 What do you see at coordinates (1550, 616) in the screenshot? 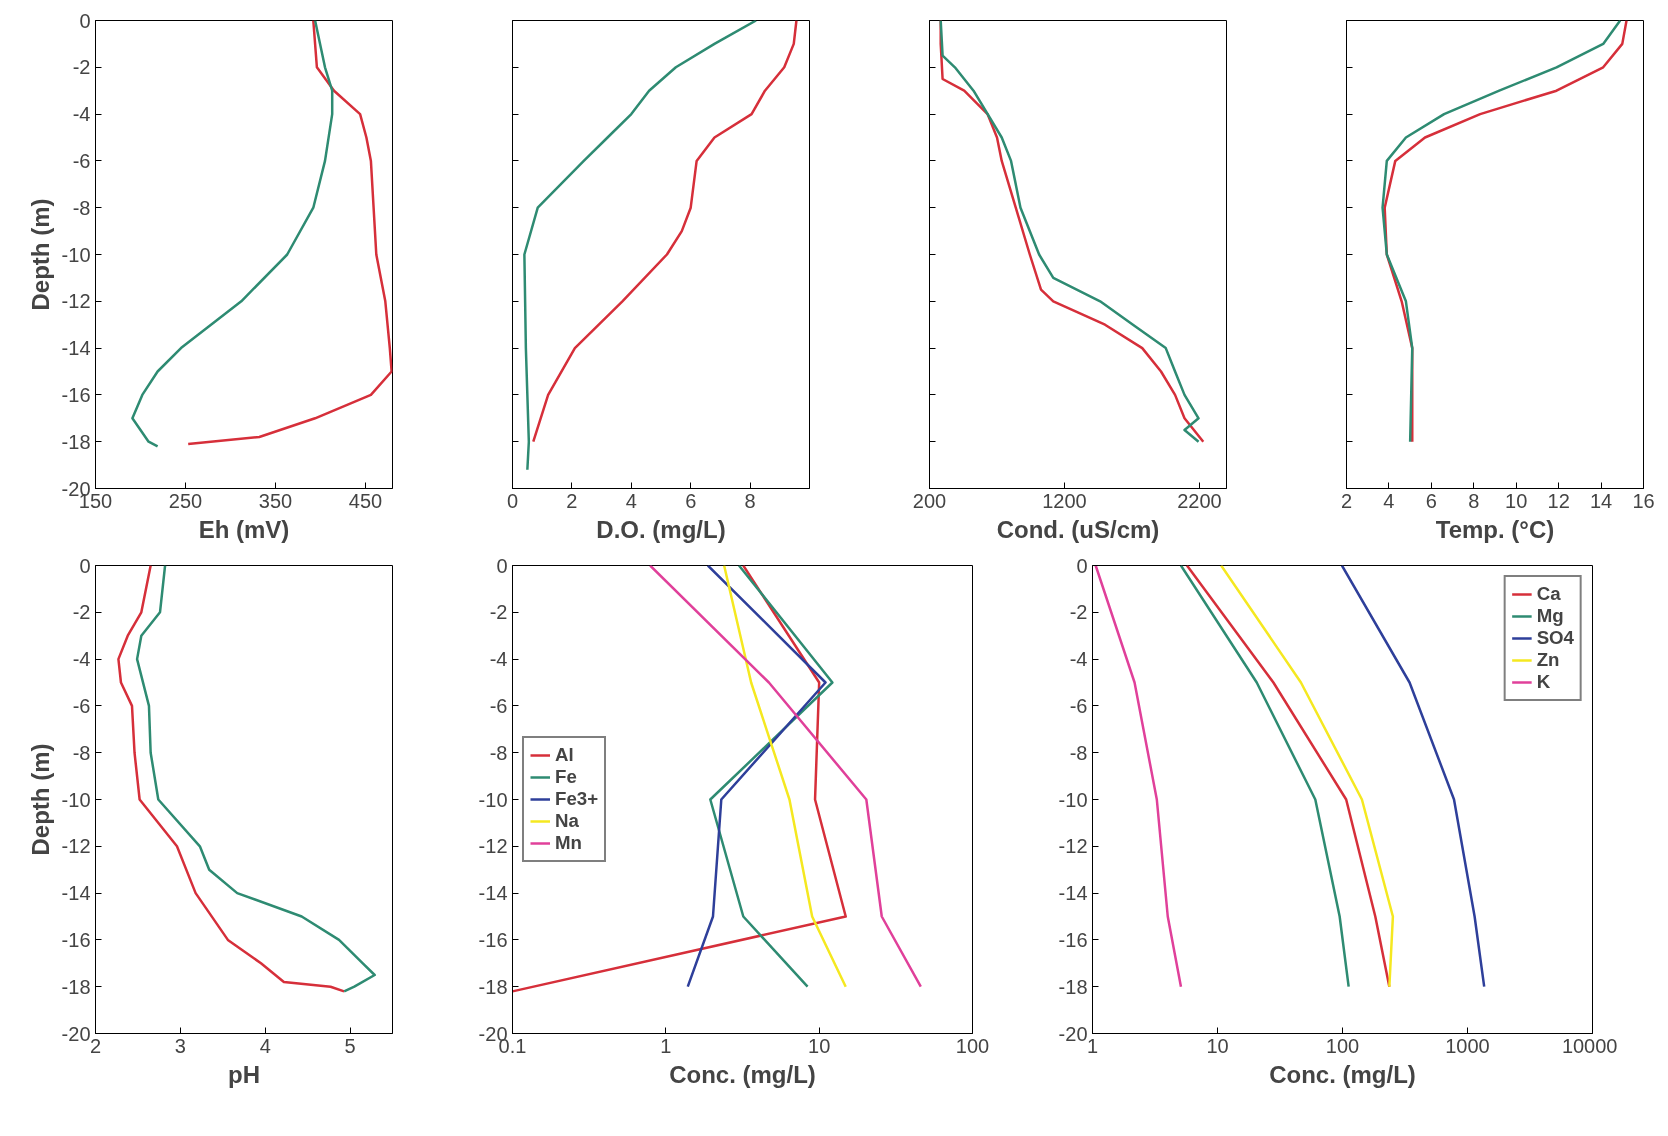
I see `legend-label: Mg` at bounding box center [1550, 616].